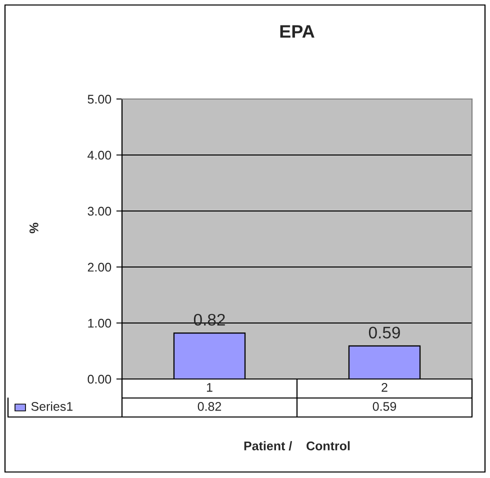 The width and height of the screenshot is (490, 478). I want to click on data-label: 0.82, so click(210, 406).